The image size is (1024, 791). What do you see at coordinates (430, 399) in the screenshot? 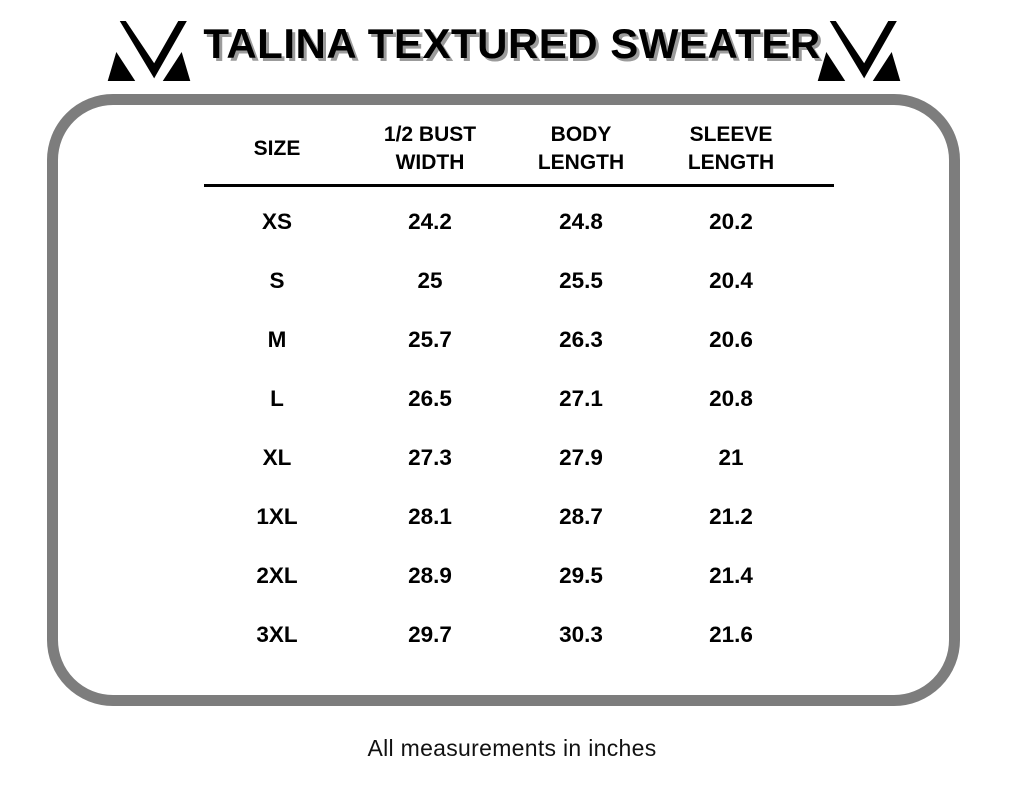
I see `bust-width-value: 26.5` at bounding box center [430, 399].